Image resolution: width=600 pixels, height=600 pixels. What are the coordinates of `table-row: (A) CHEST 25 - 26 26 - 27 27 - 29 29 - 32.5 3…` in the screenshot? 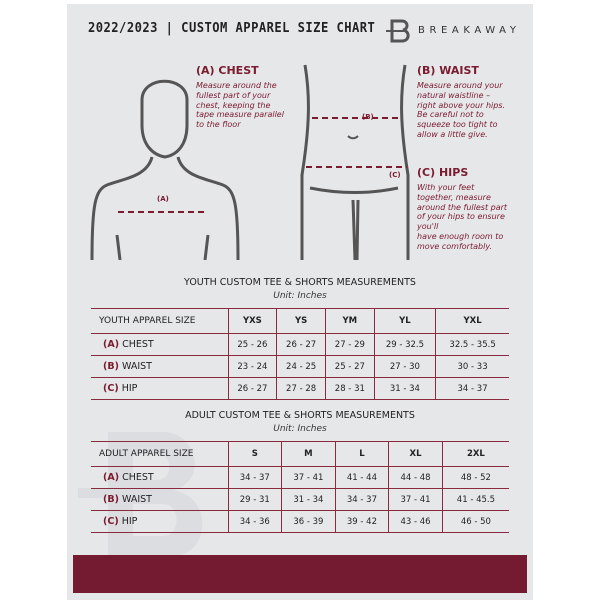 It's located at (300, 344).